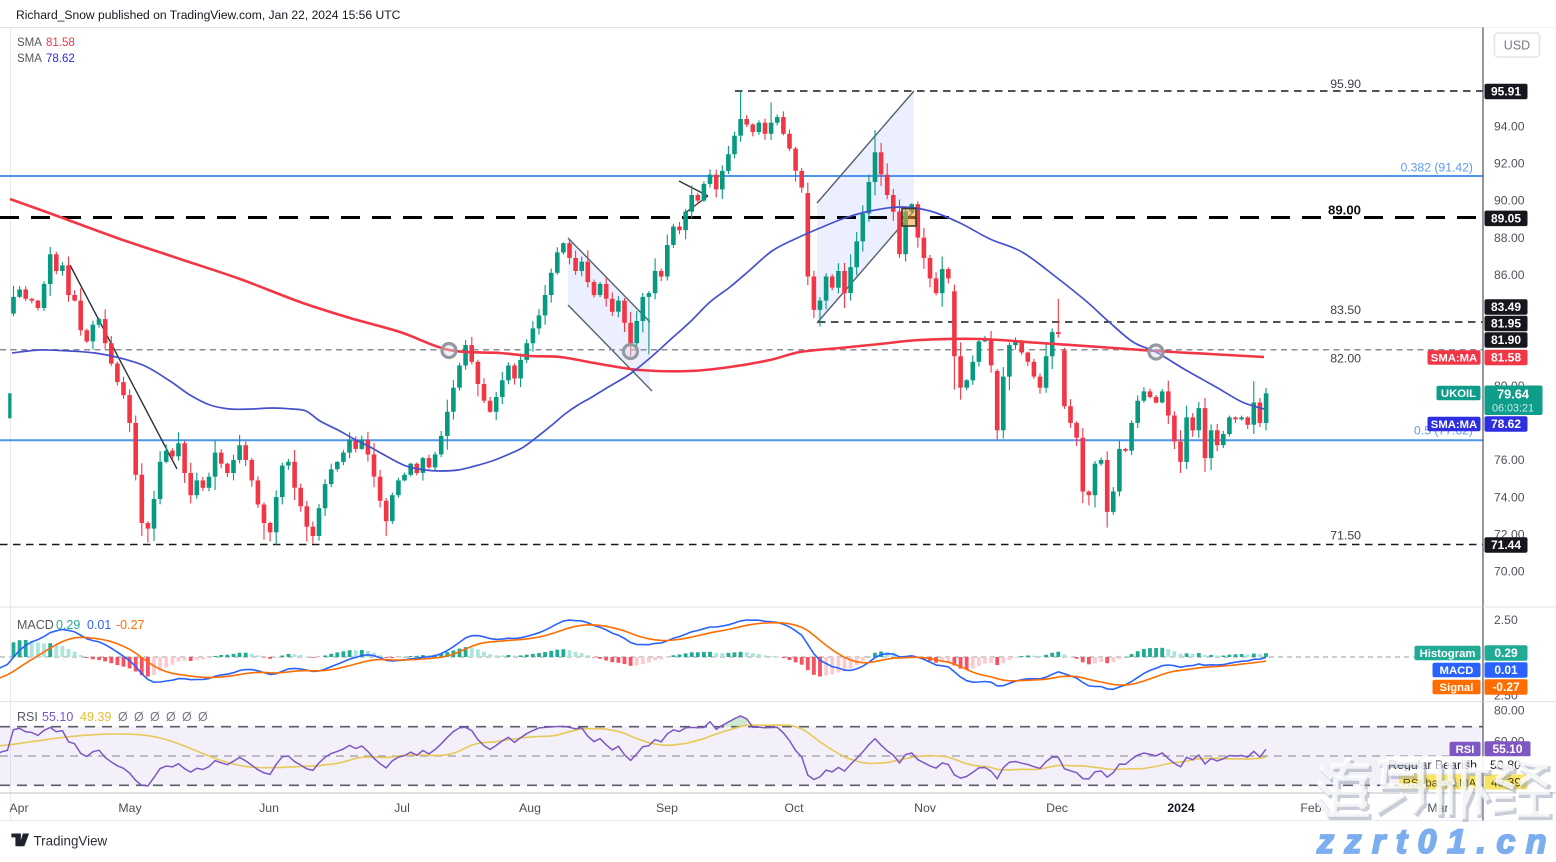 The height and width of the screenshot is (862, 1556). I want to click on svg-text: 2.50, so click(1506, 620).